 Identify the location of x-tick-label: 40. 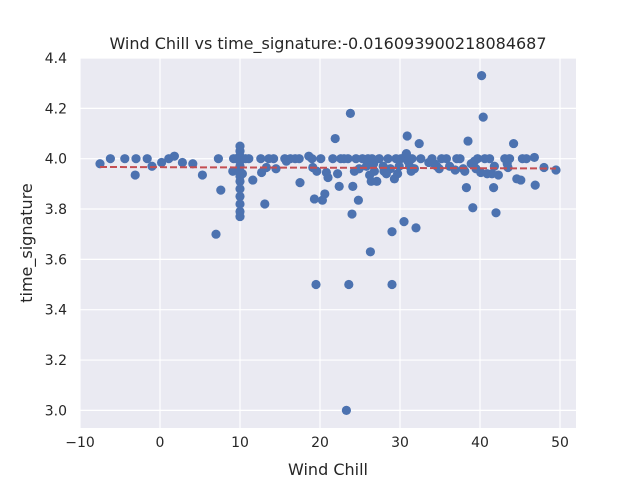
(480, 443).